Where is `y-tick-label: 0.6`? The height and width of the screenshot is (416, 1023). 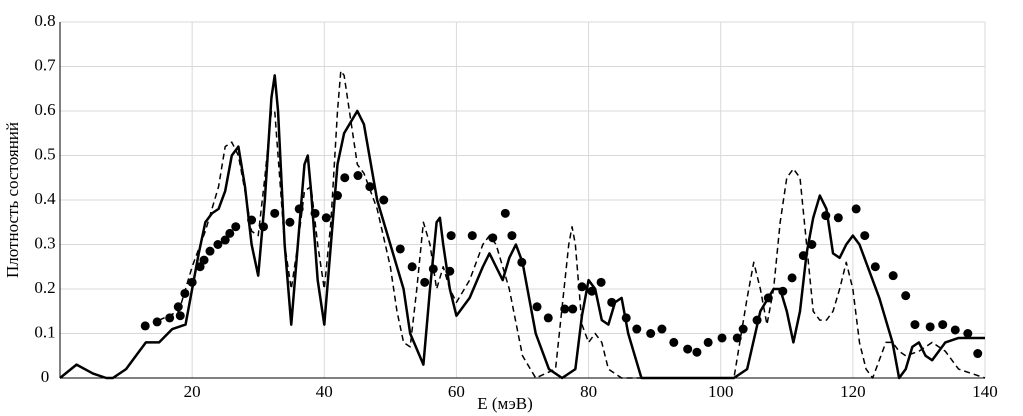 y-tick-label: 0.6 is located at coordinates (44, 109).